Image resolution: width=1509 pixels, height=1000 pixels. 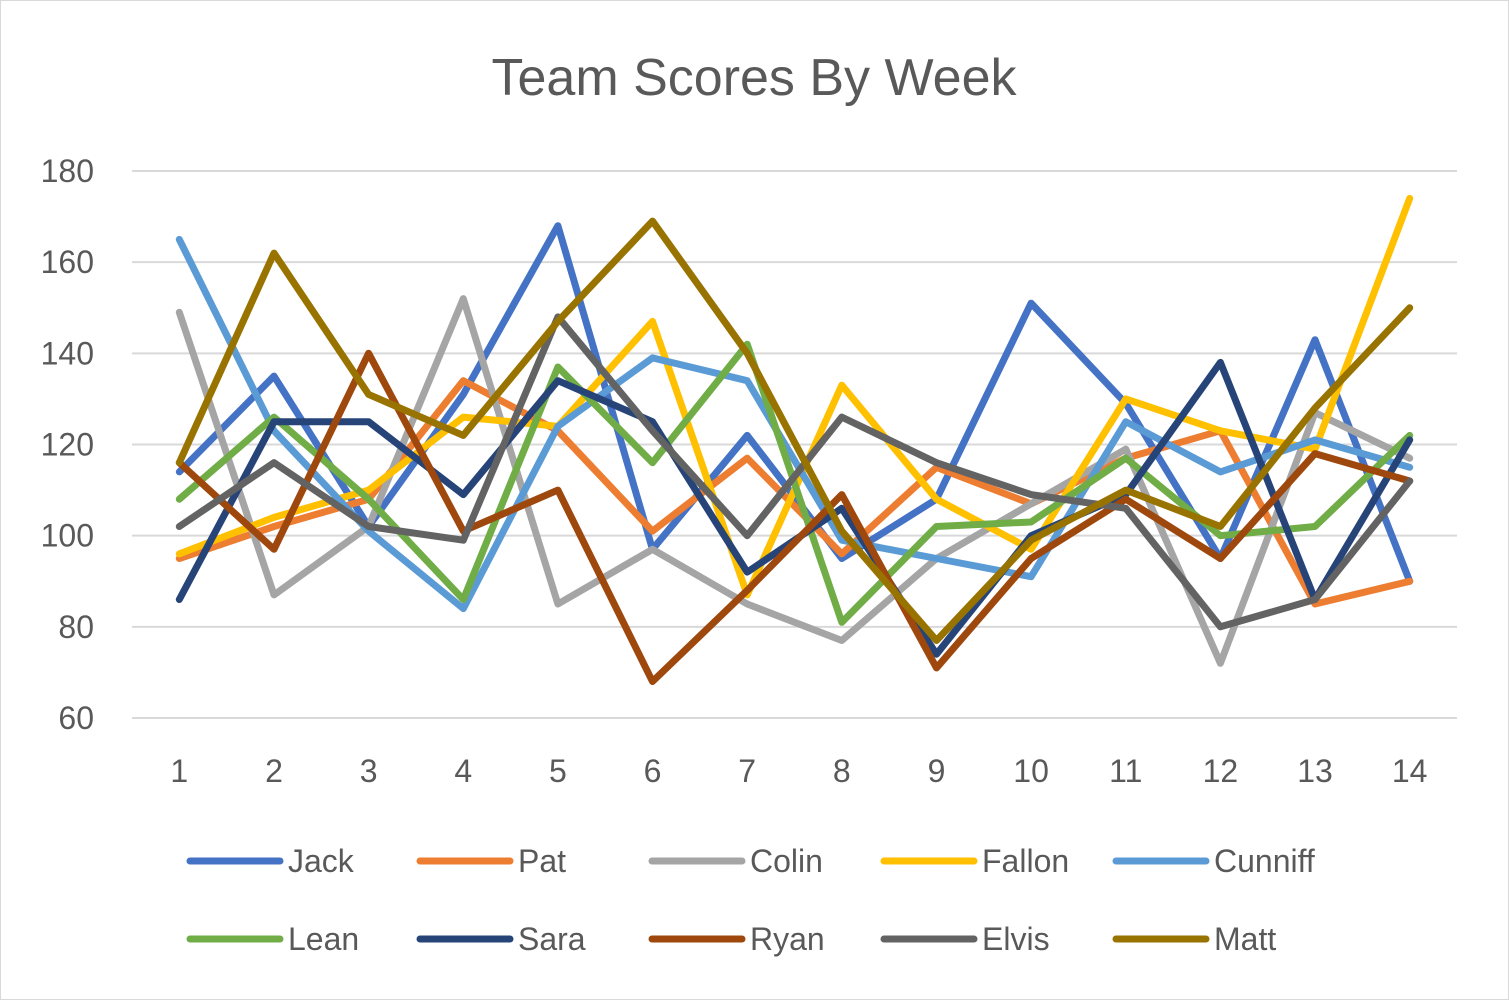 What do you see at coordinates (321, 861) in the screenshot?
I see `legend-label-jack: Jack` at bounding box center [321, 861].